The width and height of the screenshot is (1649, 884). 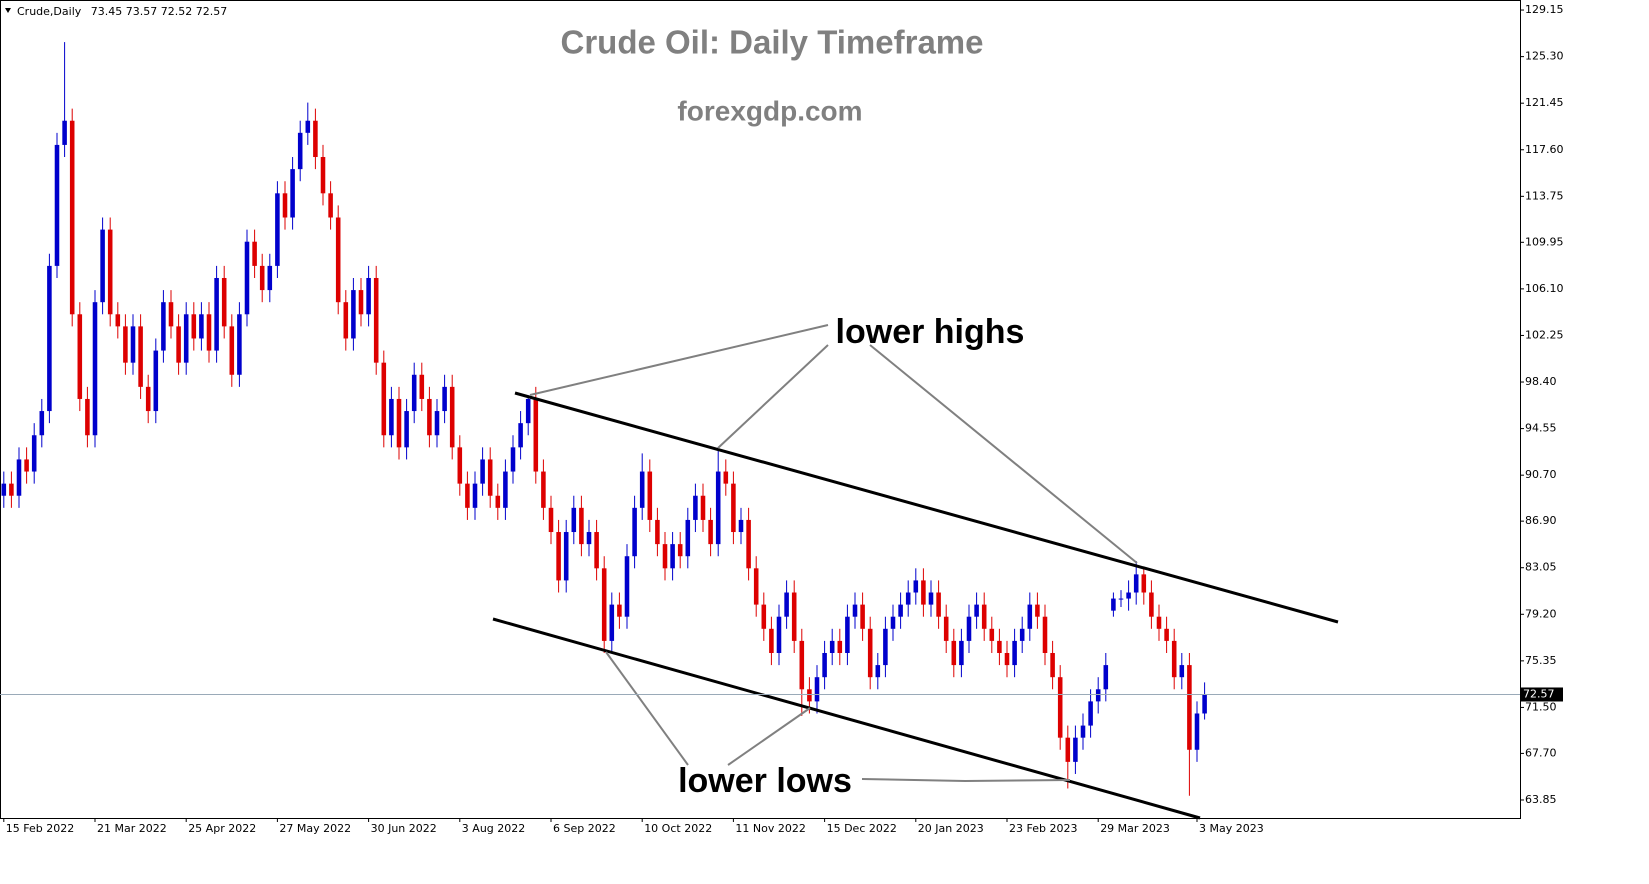 What do you see at coordinates (769, 110) in the screenshot?
I see `chart-subtitle: forexgdp.com` at bounding box center [769, 110].